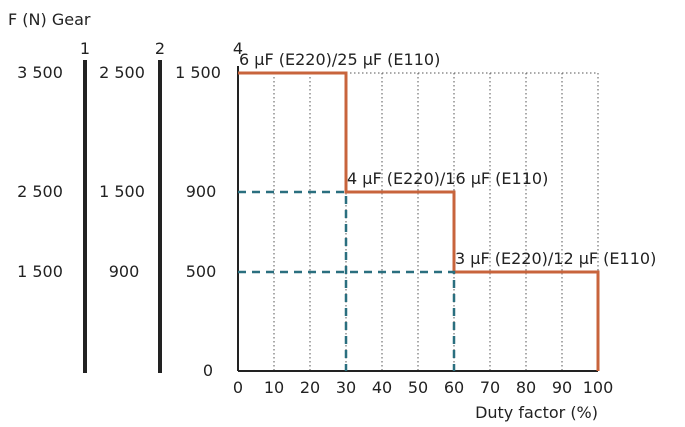 This screenshot has width=685, height=427. Describe the element at coordinates (555, 258) in the screenshot. I see `capacitor-annotation: 3 µF (E220)/12 µF (E110)` at that location.